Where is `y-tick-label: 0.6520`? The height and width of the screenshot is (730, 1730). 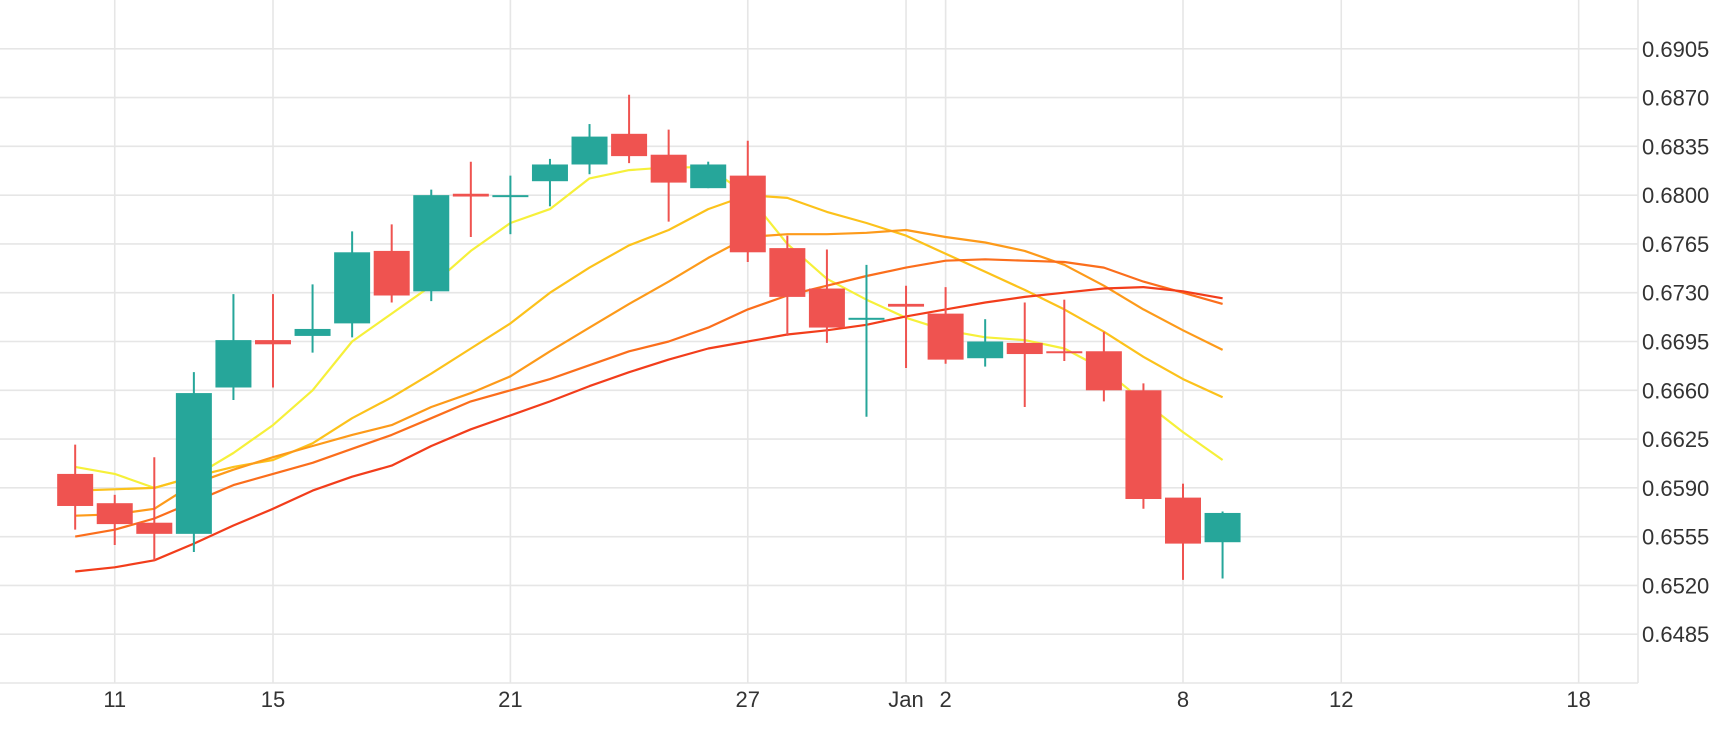
y-tick-label: 0.6520 is located at coordinates (1675, 585).